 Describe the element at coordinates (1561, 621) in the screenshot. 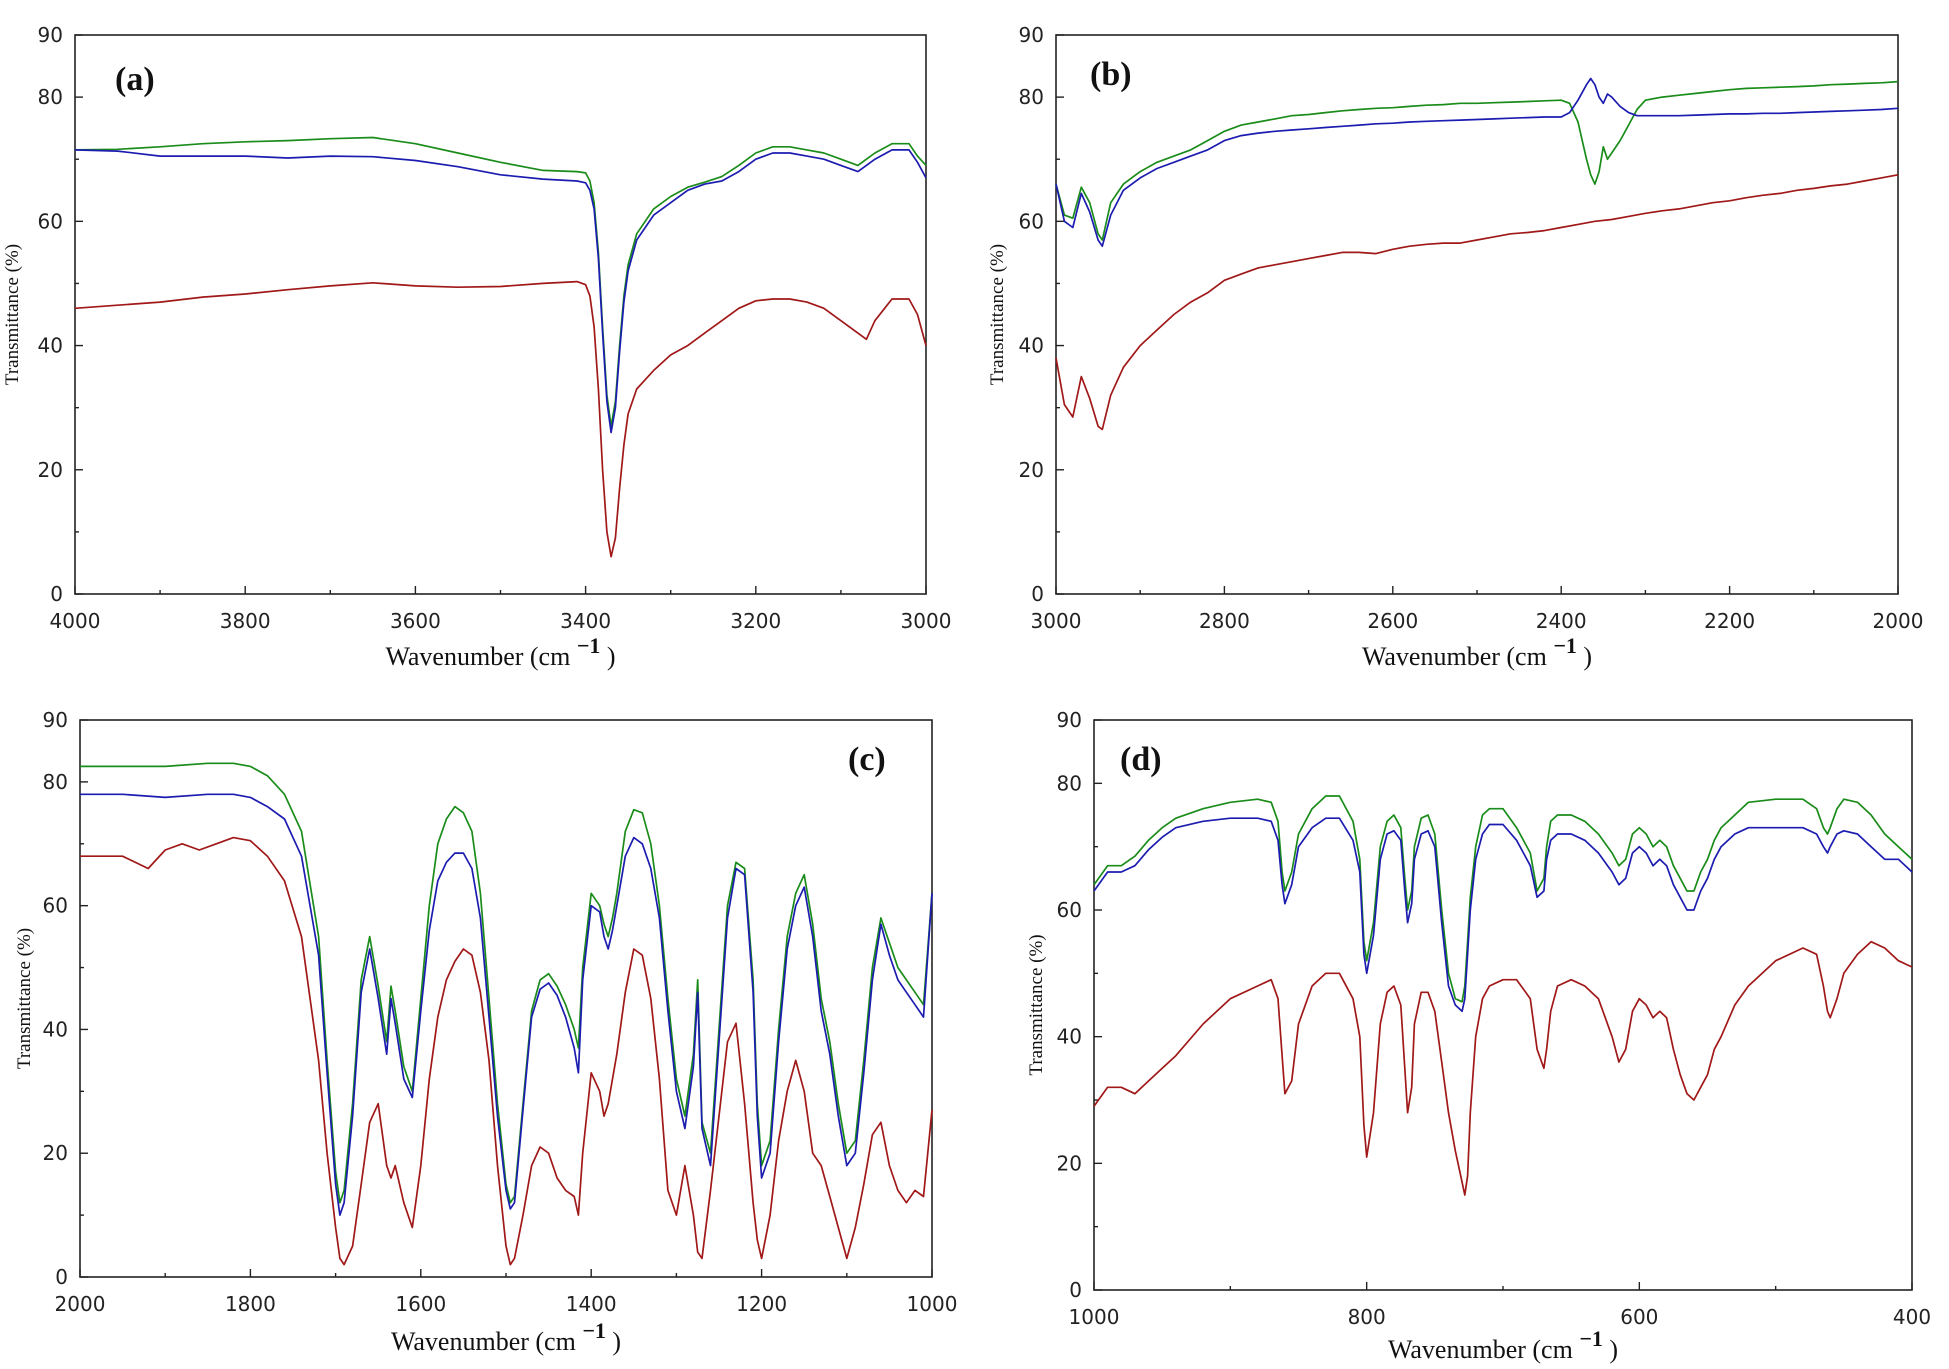

I see `x-tick-label: 2400` at that location.